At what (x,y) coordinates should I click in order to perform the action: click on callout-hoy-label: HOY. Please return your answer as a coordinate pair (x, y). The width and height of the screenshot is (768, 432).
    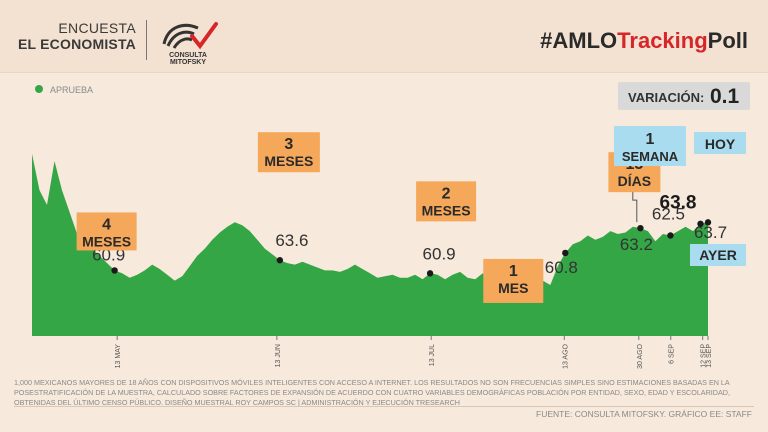
    Looking at the image, I should click on (720, 144).